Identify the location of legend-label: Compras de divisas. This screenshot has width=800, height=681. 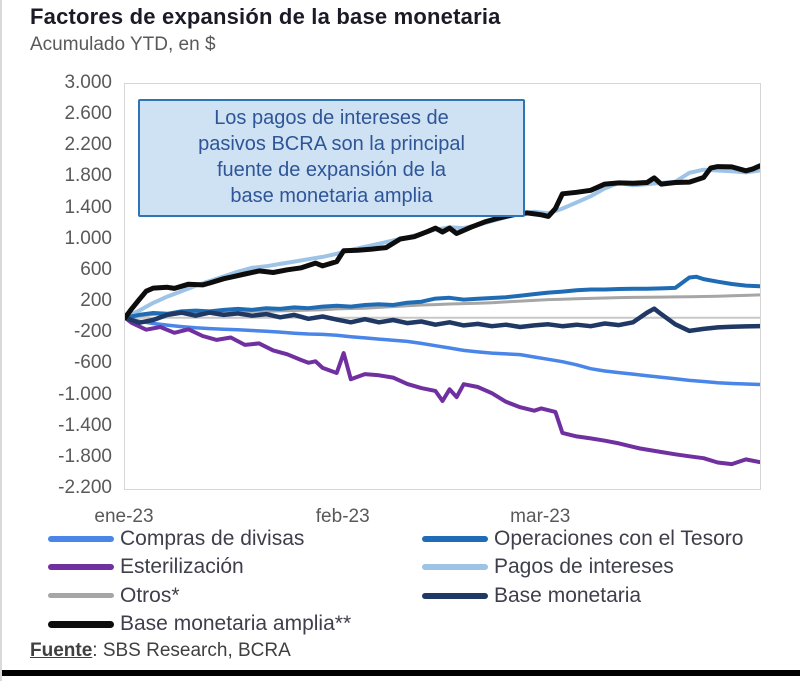
(212, 538).